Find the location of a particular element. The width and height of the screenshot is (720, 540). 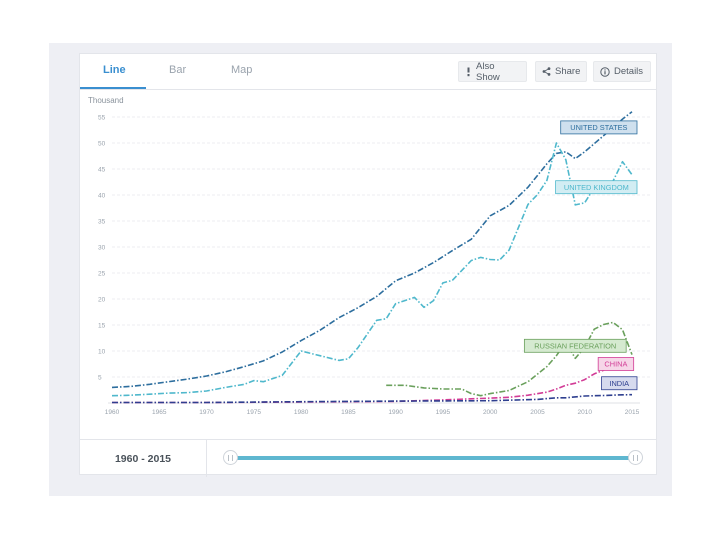

series-label-box-russian-federation is located at coordinates (575, 345).